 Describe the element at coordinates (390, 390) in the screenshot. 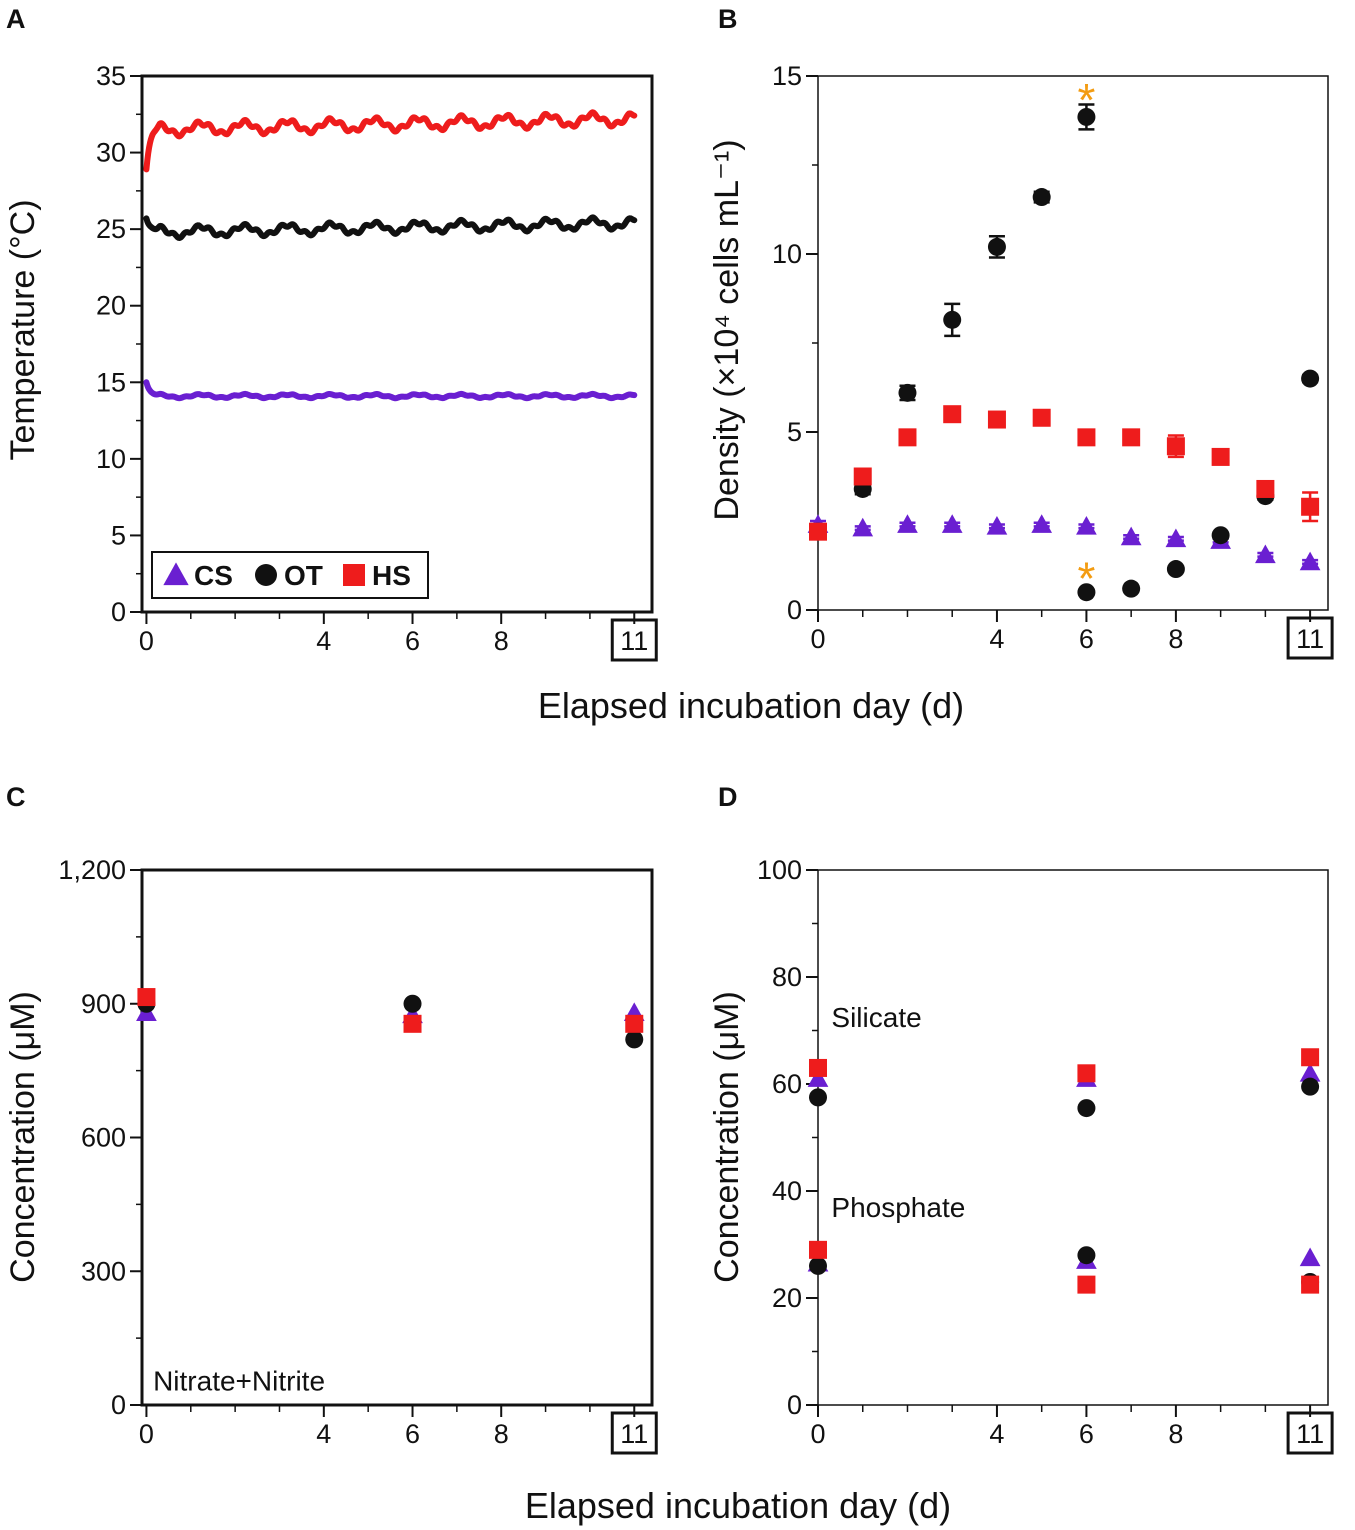

I see `series-line-cs` at that location.